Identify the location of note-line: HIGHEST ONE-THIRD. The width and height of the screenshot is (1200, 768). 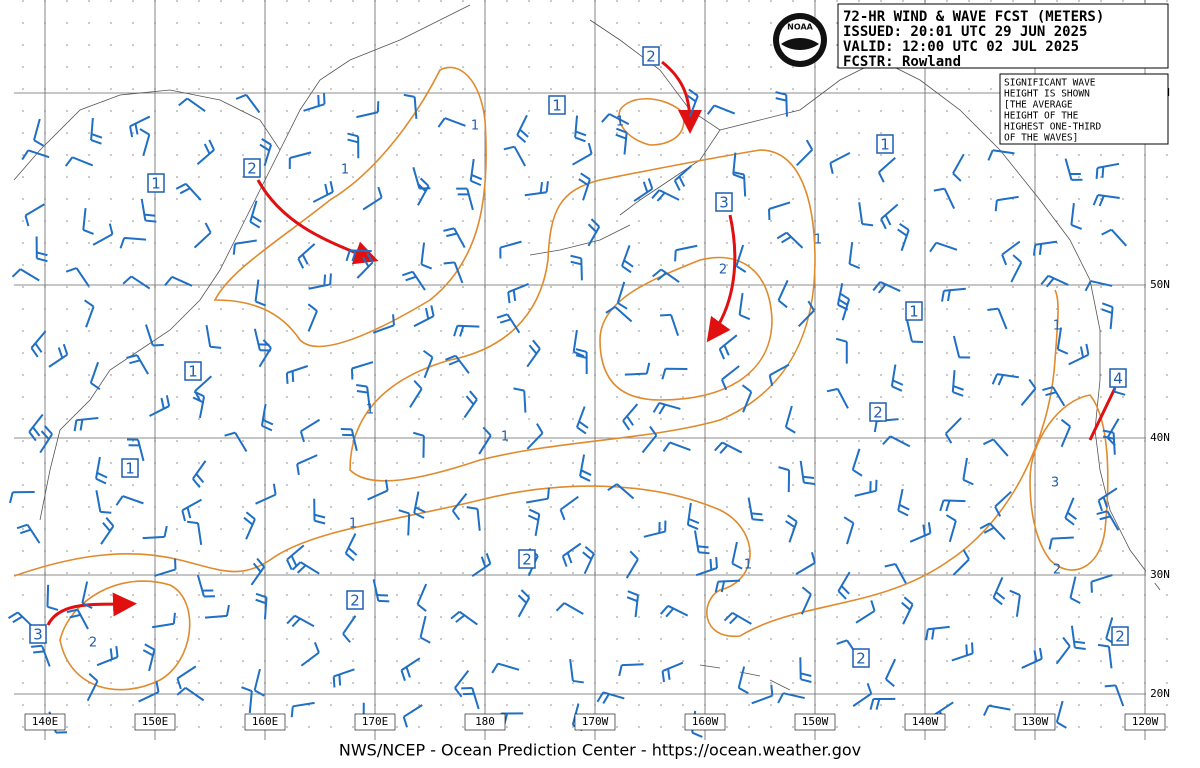
(1053, 127).